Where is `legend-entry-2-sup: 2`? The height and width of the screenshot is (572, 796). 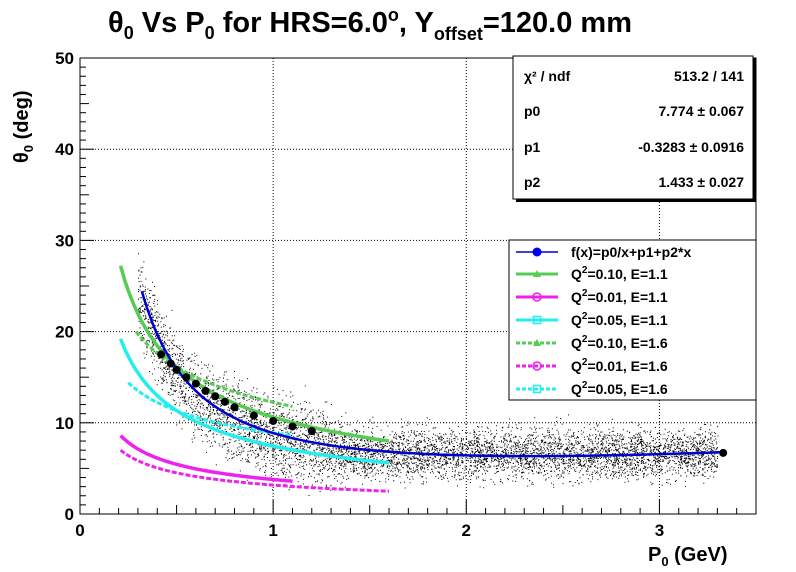
legend-entry-2-sup: 2 is located at coordinates (585, 293).